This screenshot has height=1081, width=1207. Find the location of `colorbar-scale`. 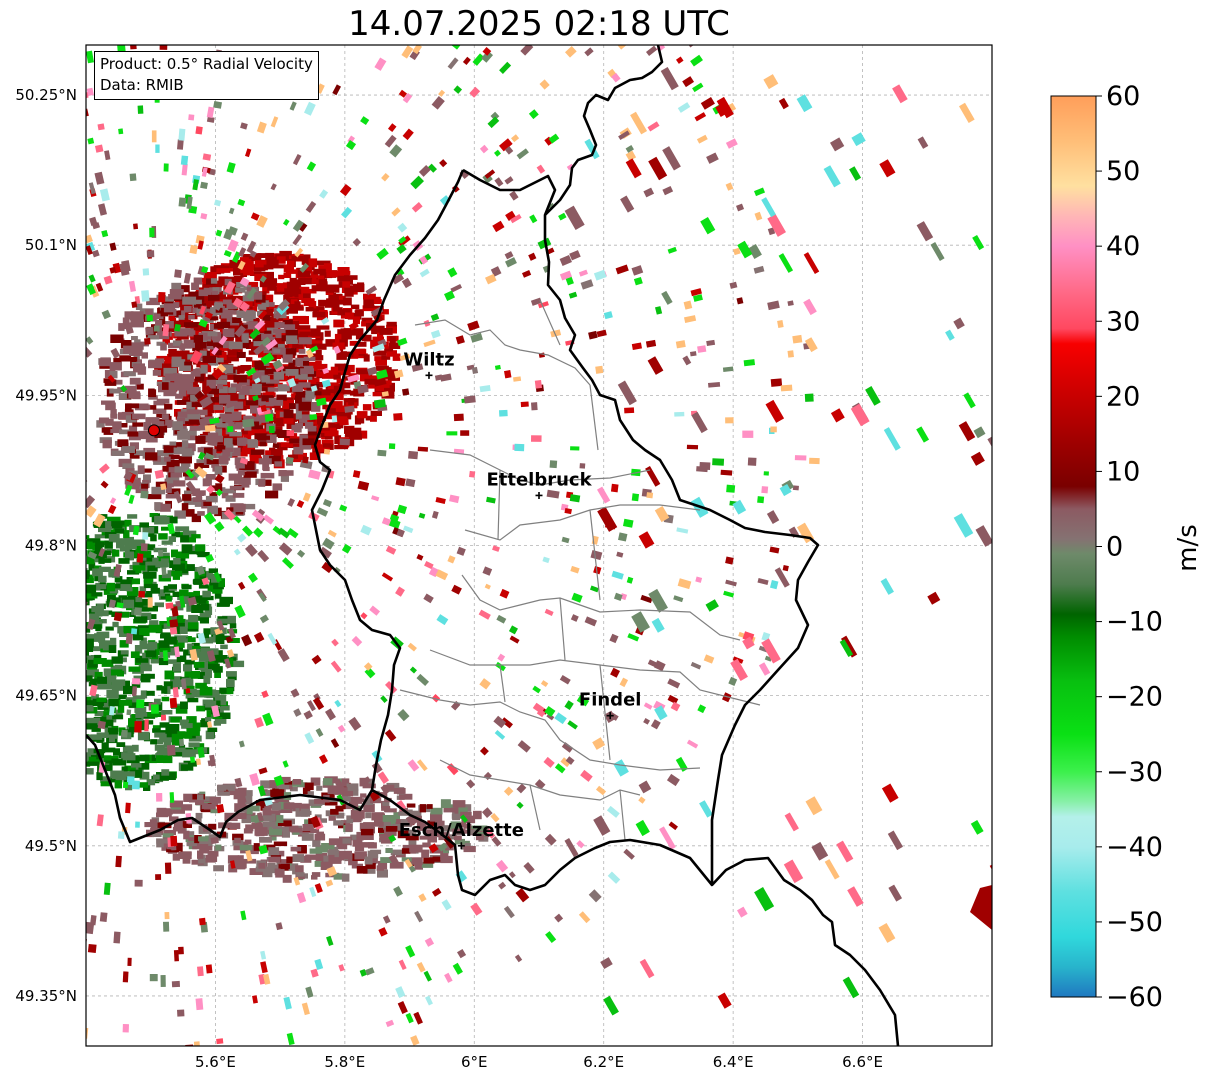

colorbar-scale is located at coordinates (1073, 546).